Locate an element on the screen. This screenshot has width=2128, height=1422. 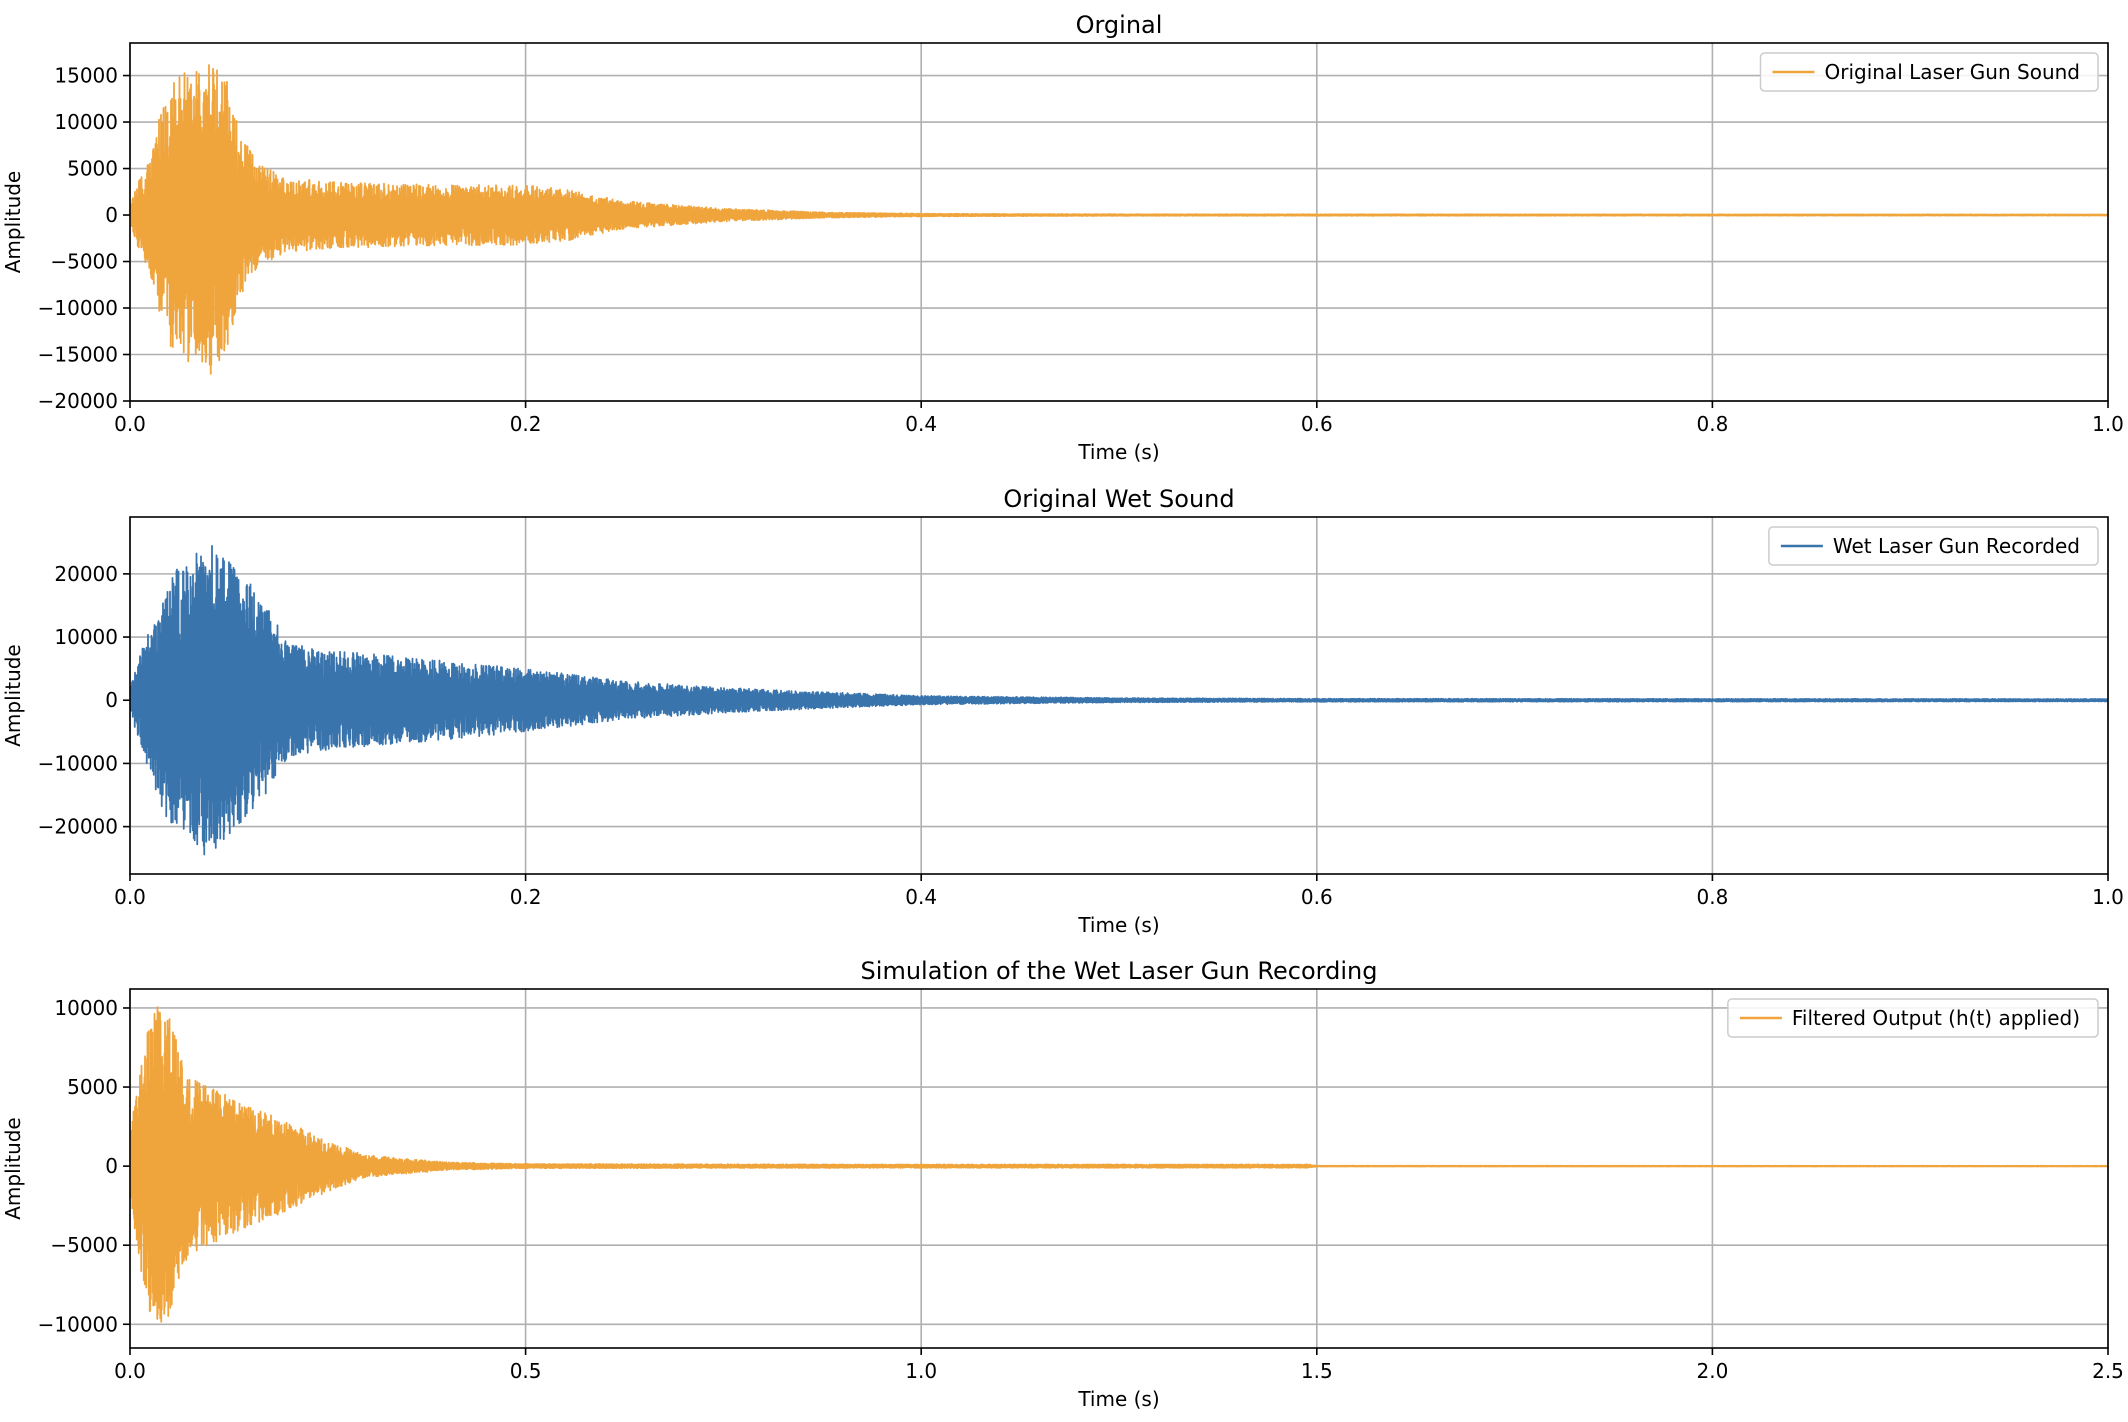
x-tick-label: 2.0 is located at coordinates (1712, 1371).